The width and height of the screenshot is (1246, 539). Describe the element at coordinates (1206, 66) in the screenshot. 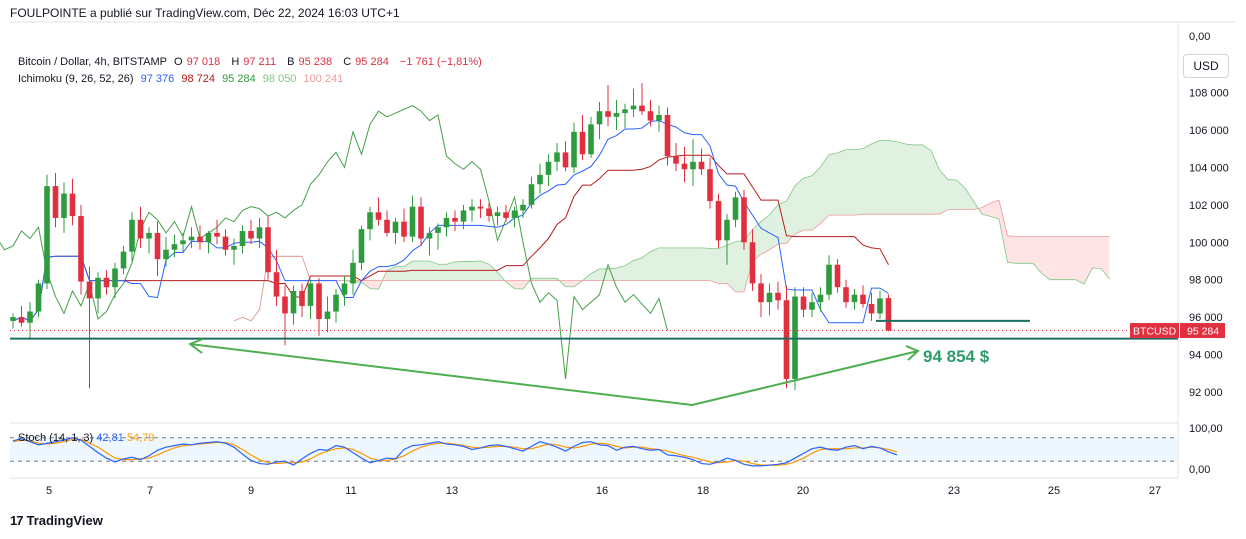

I see `currency-button: USD` at that location.